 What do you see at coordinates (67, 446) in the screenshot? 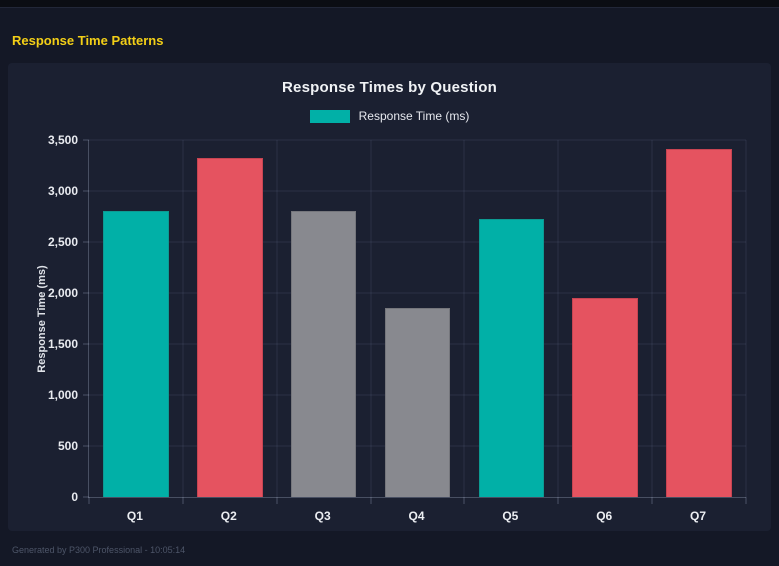
I see `y-axis-tick-label: 500` at bounding box center [67, 446].